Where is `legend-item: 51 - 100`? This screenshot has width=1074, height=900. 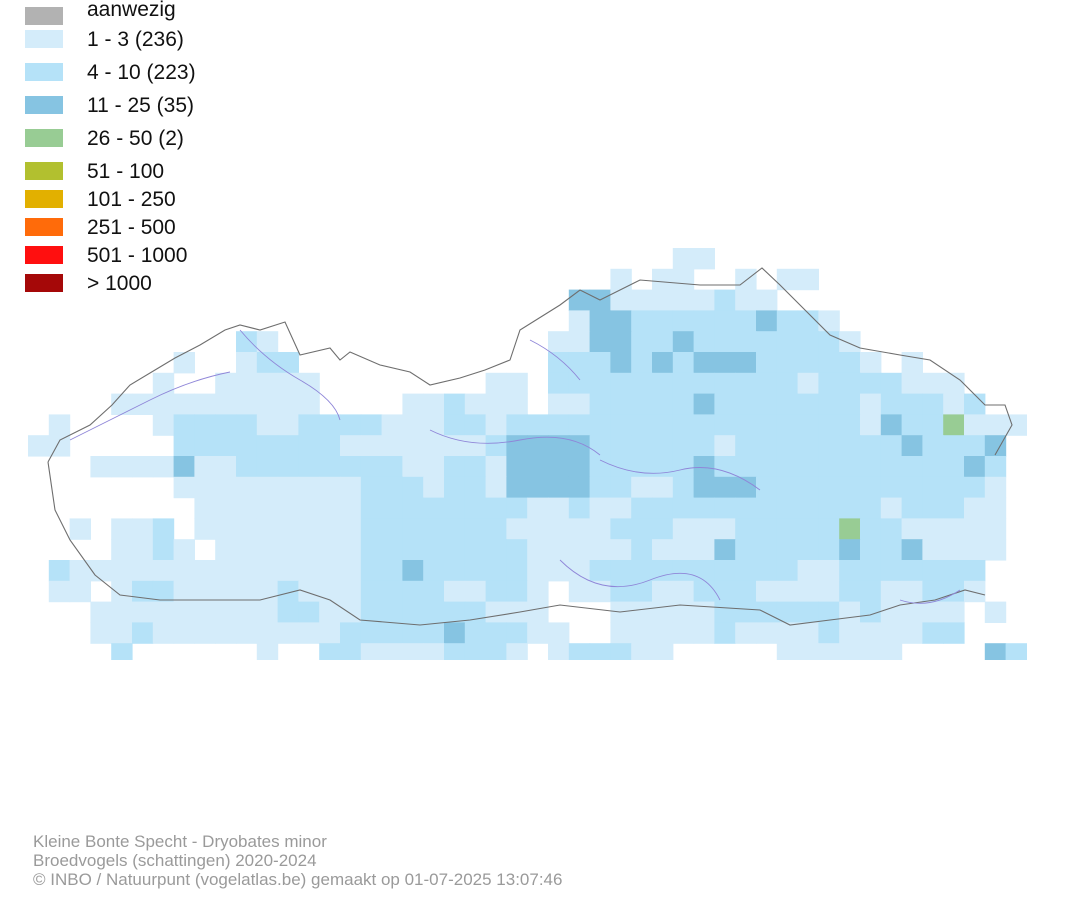 legend-item: 51 - 100 is located at coordinates (155, 172).